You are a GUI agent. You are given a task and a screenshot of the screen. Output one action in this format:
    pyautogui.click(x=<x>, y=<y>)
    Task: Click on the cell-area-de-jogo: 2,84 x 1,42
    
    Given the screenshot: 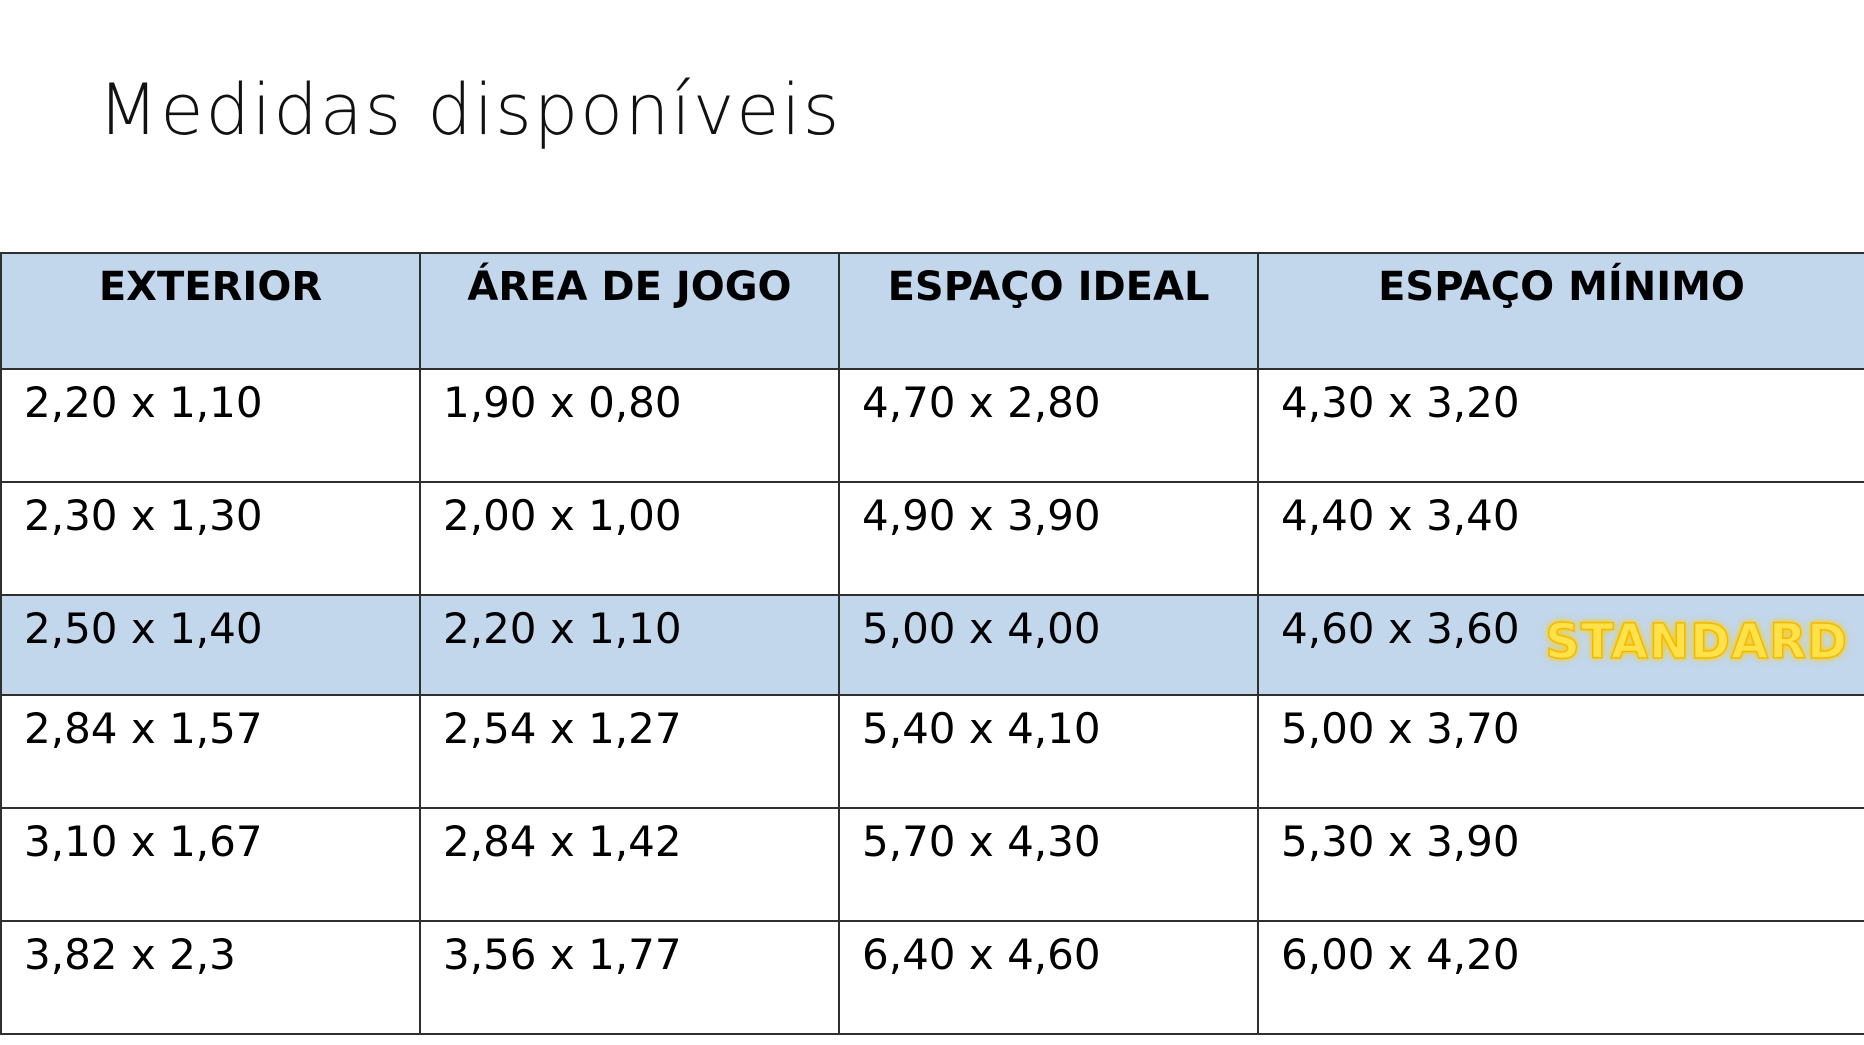 What is the action you would take?
    pyautogui.click(x=629, y=864)
    